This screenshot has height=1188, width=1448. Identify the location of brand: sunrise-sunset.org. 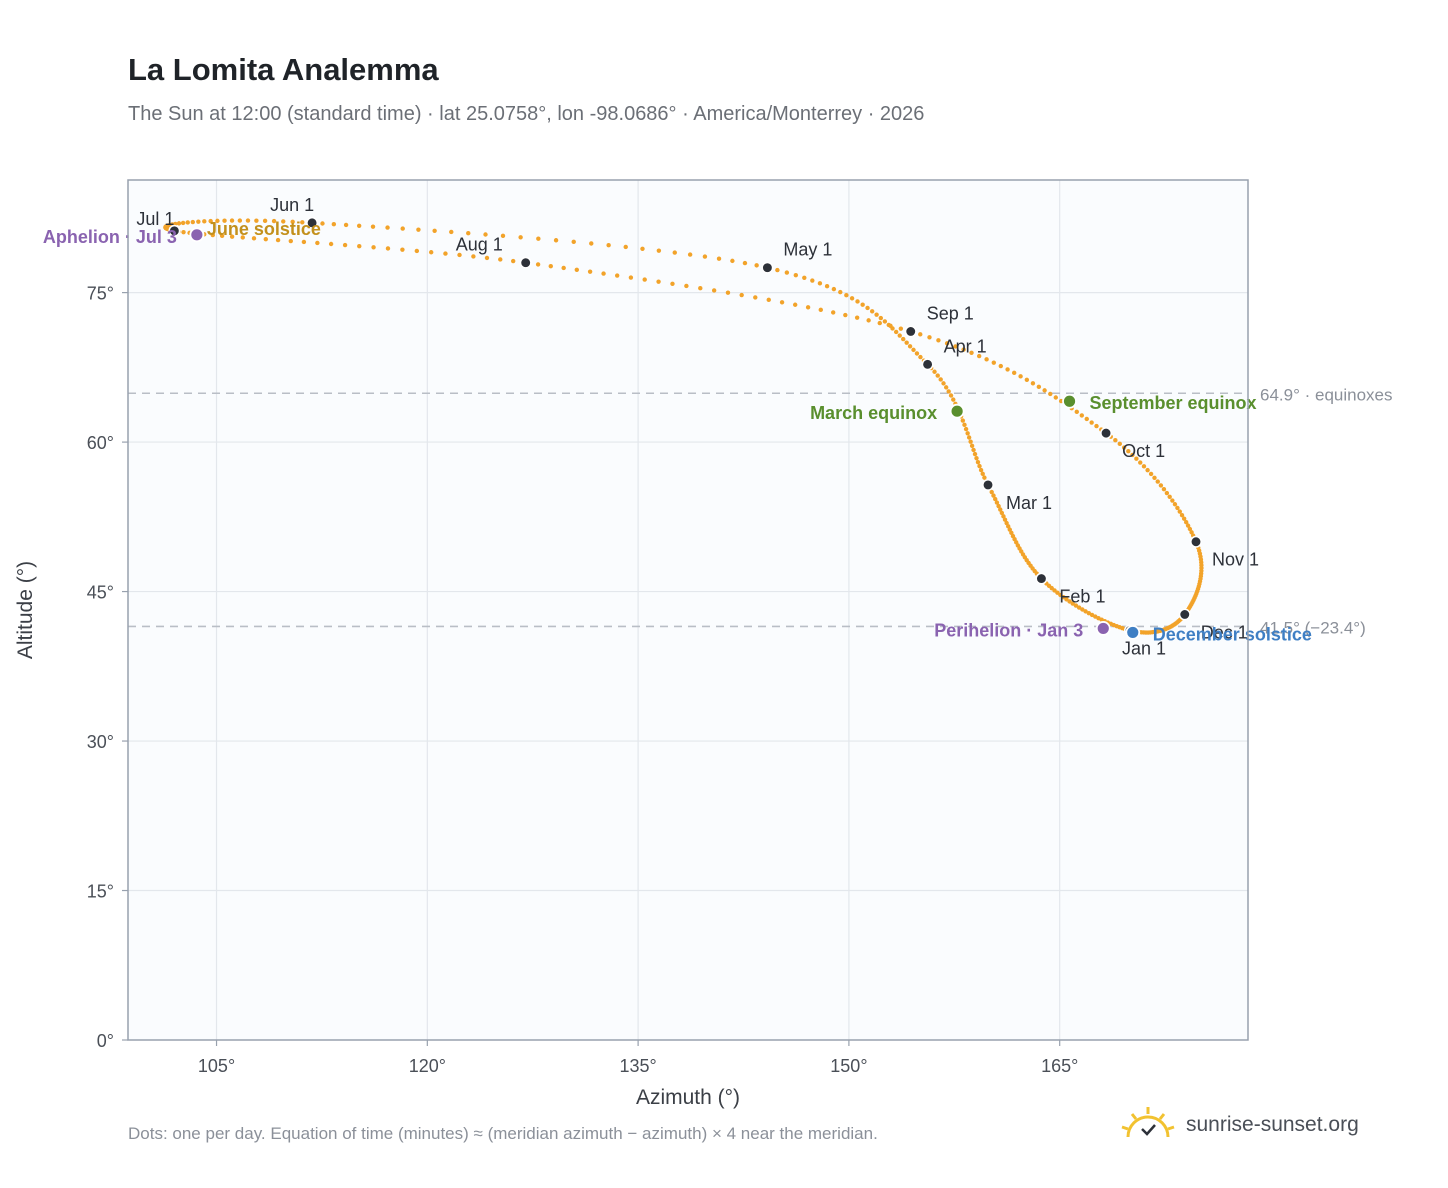
(1239, 1125).